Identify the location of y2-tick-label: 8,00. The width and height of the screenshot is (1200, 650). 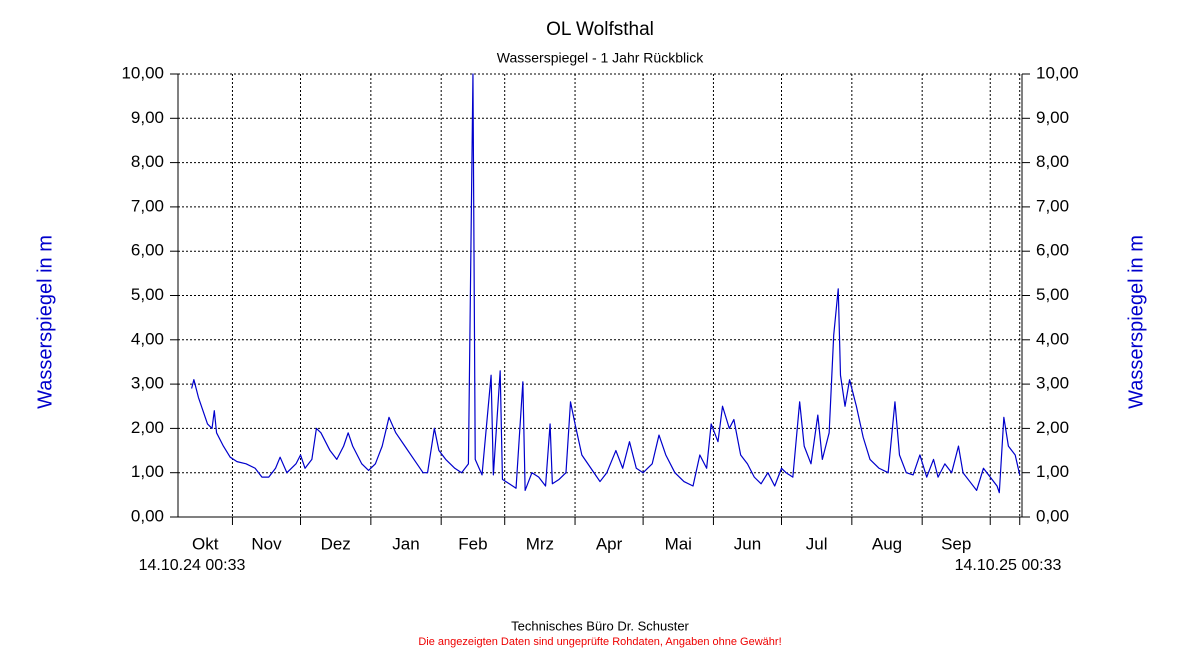
(1052, 161).